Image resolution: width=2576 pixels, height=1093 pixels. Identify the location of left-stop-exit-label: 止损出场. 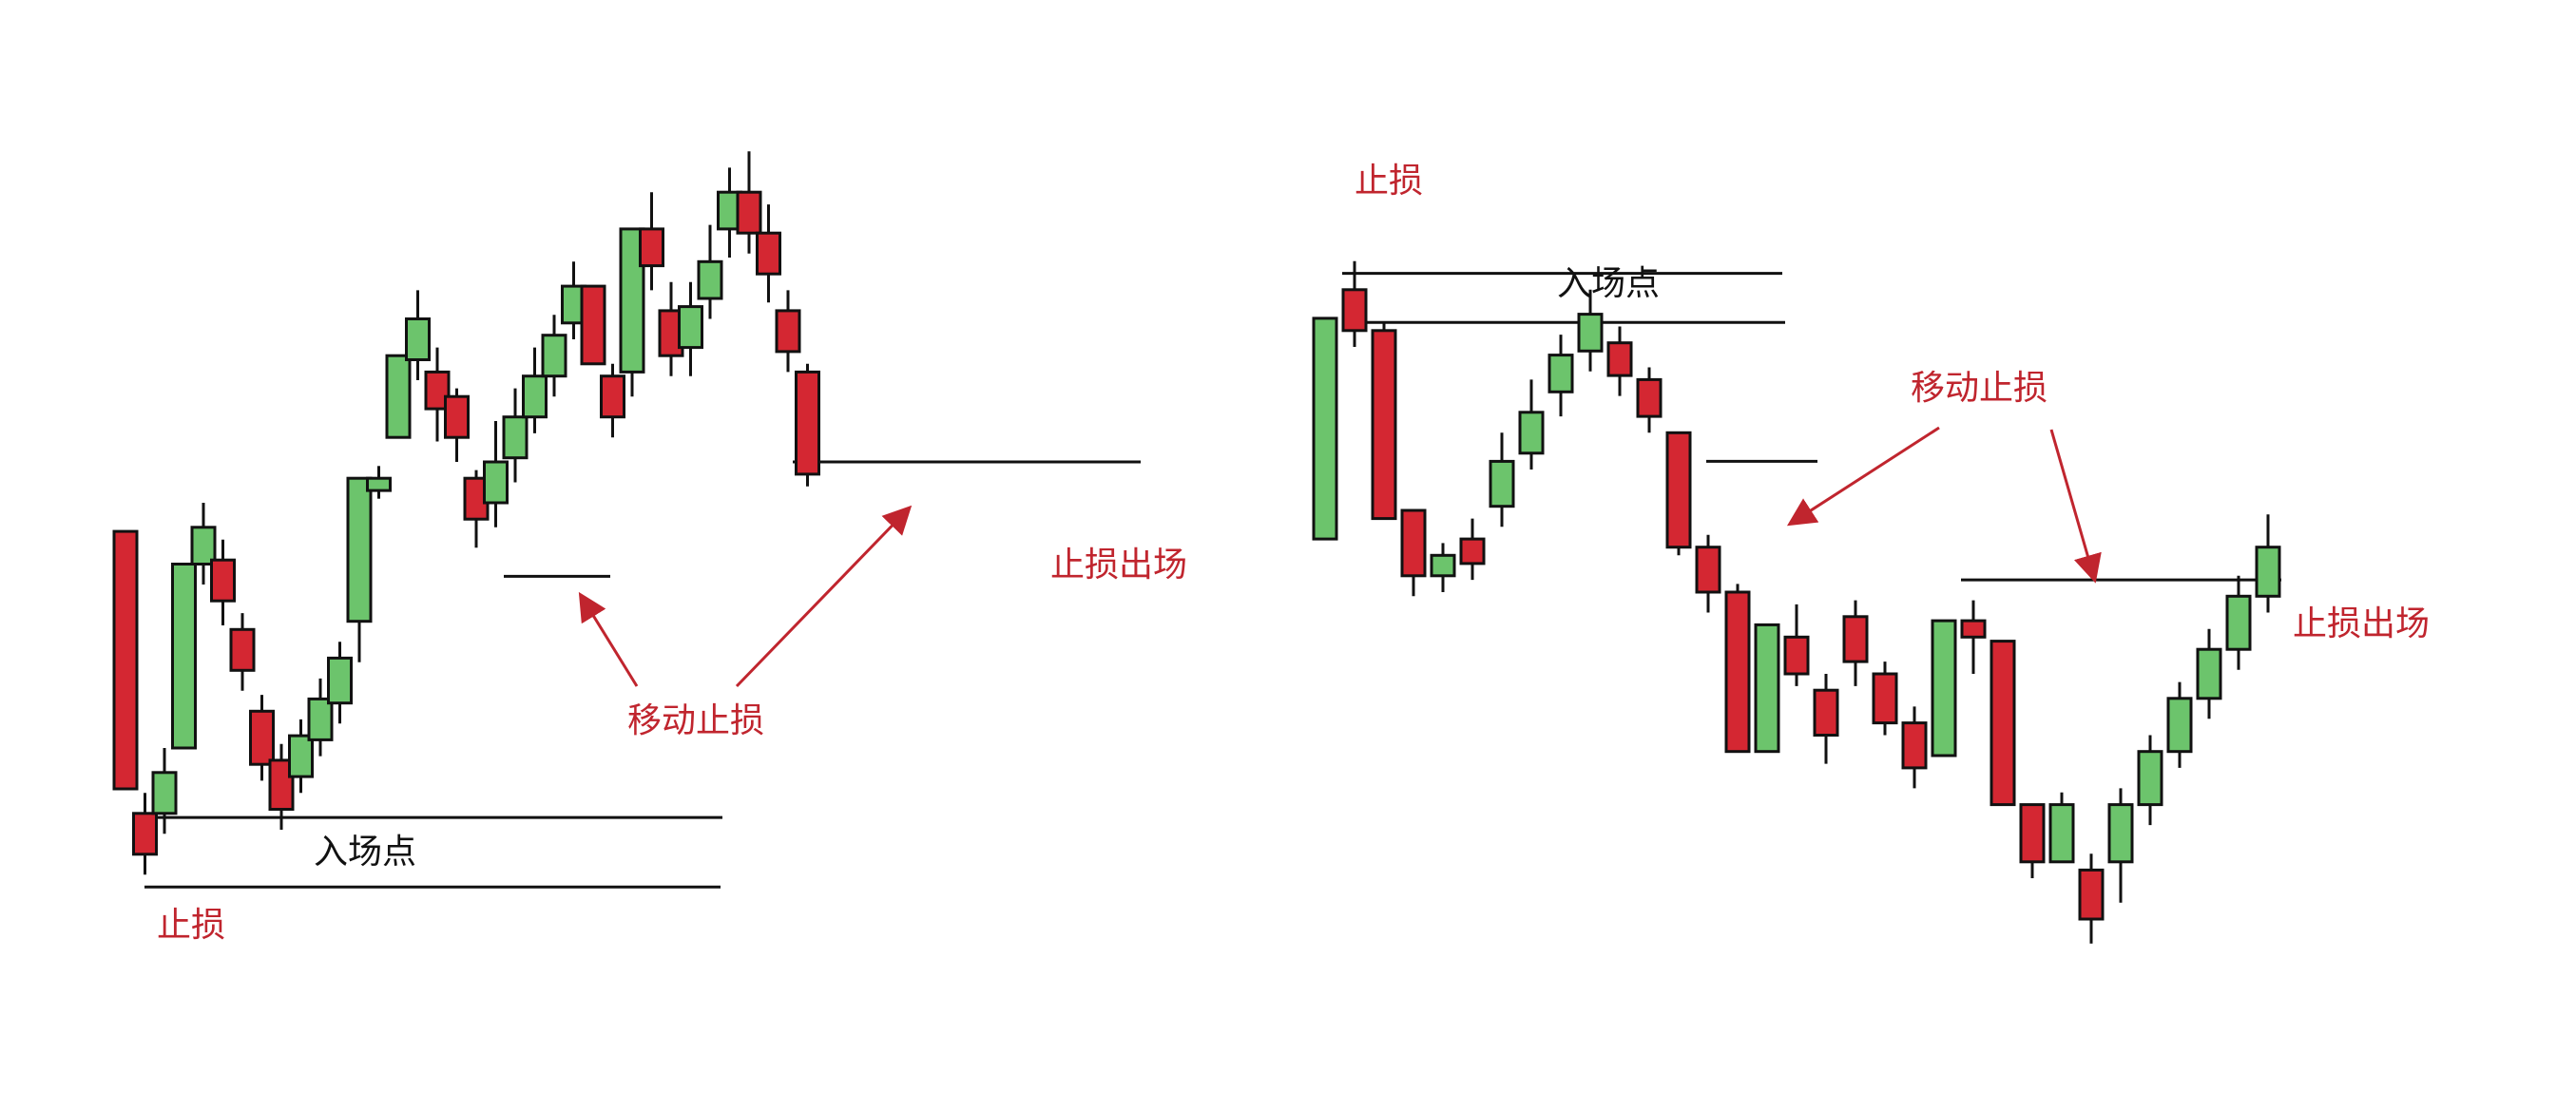
(1118, 565).